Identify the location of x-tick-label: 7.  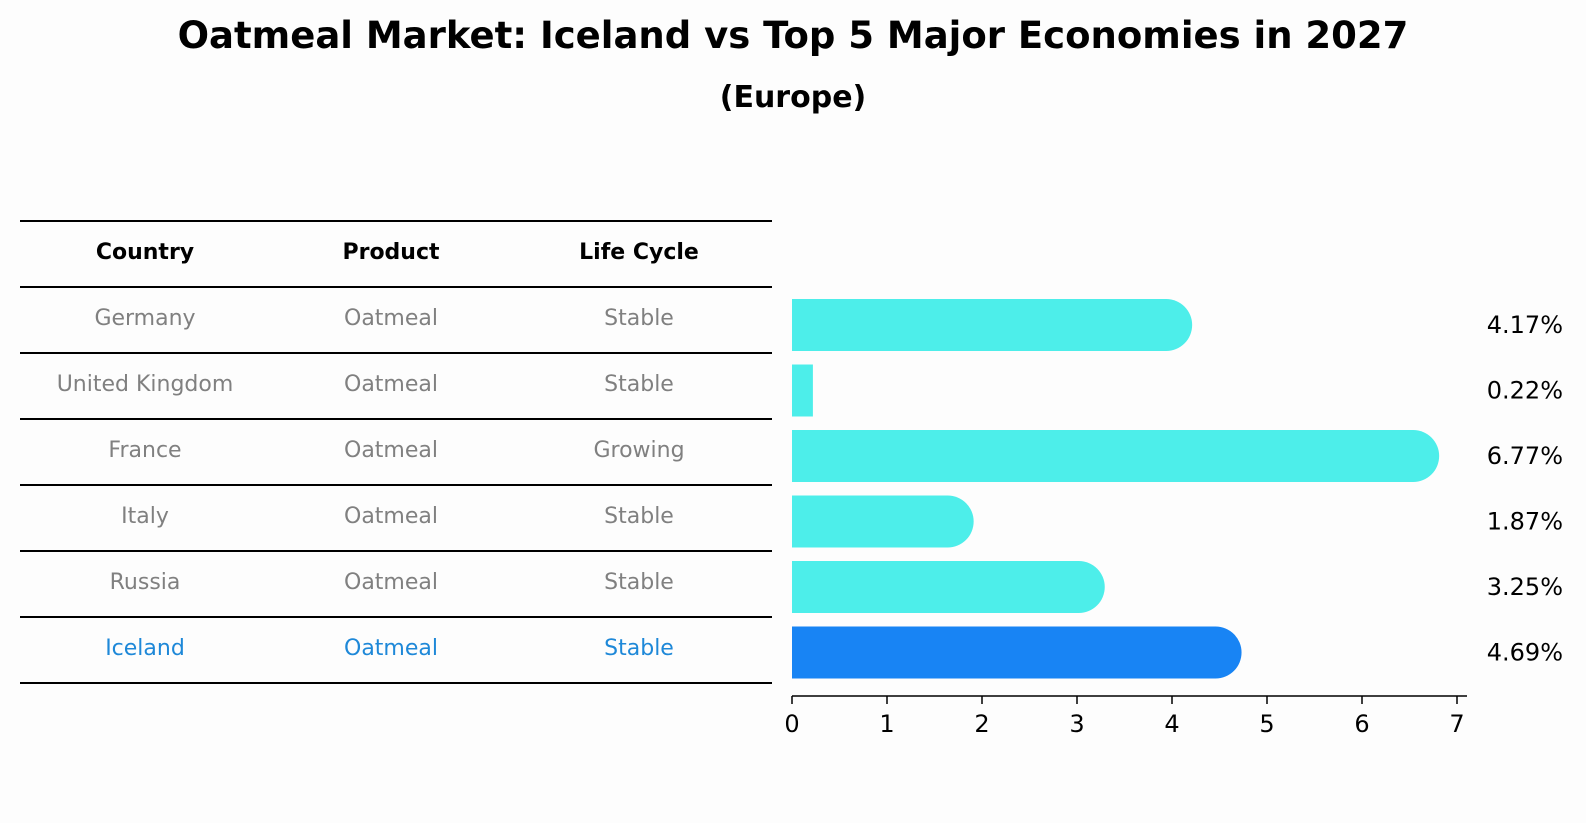
(1456, 724).